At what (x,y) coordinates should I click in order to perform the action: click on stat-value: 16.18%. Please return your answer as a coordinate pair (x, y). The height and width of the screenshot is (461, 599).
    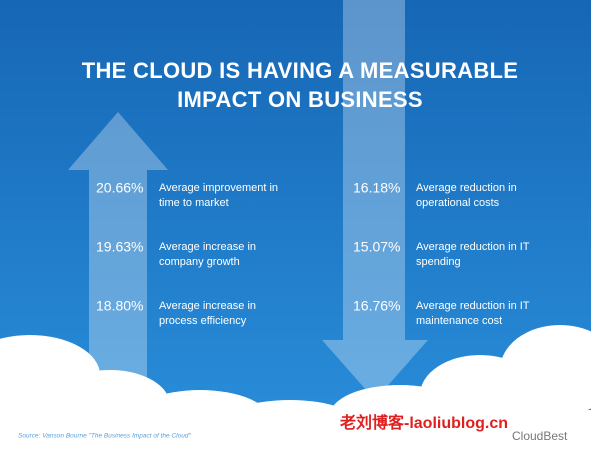
    Looking at the image, I should click on (376, 188).